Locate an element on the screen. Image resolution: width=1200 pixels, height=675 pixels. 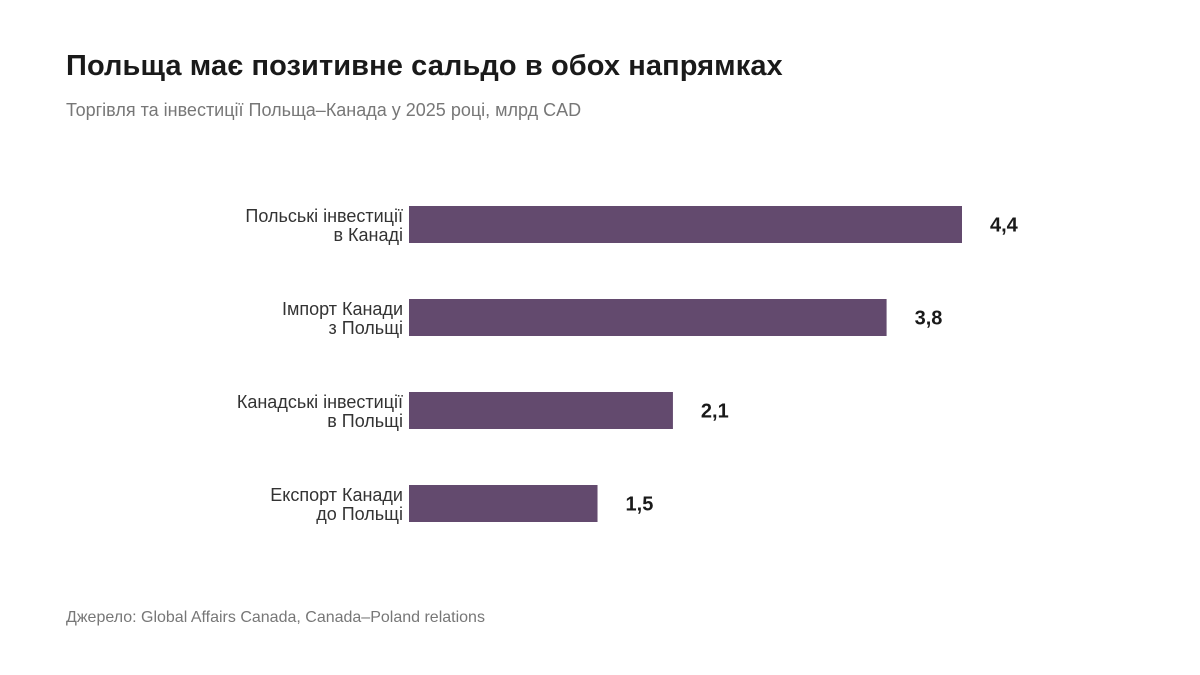
category-label: Імпорт Канади з Польщі is located at coordinates (342, 318).